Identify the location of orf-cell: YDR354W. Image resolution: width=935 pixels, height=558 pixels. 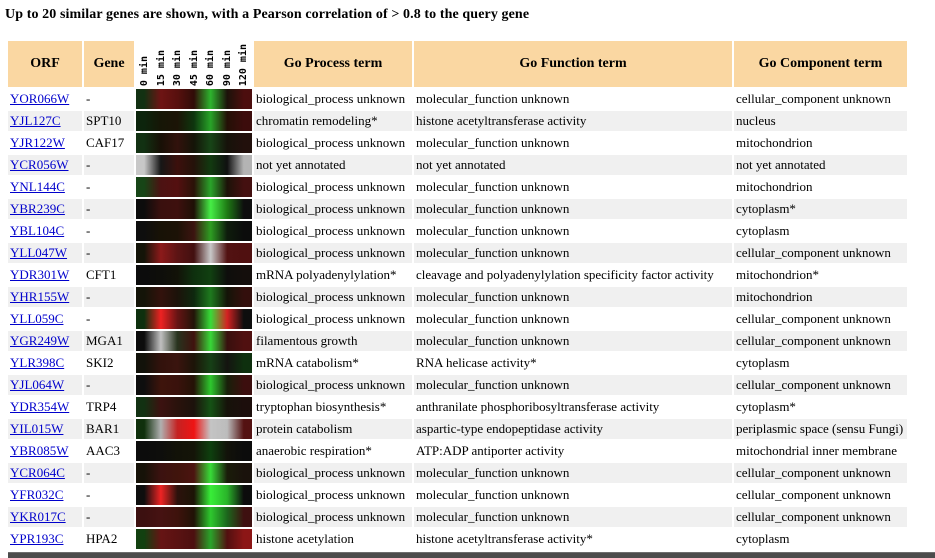
(45, 407).